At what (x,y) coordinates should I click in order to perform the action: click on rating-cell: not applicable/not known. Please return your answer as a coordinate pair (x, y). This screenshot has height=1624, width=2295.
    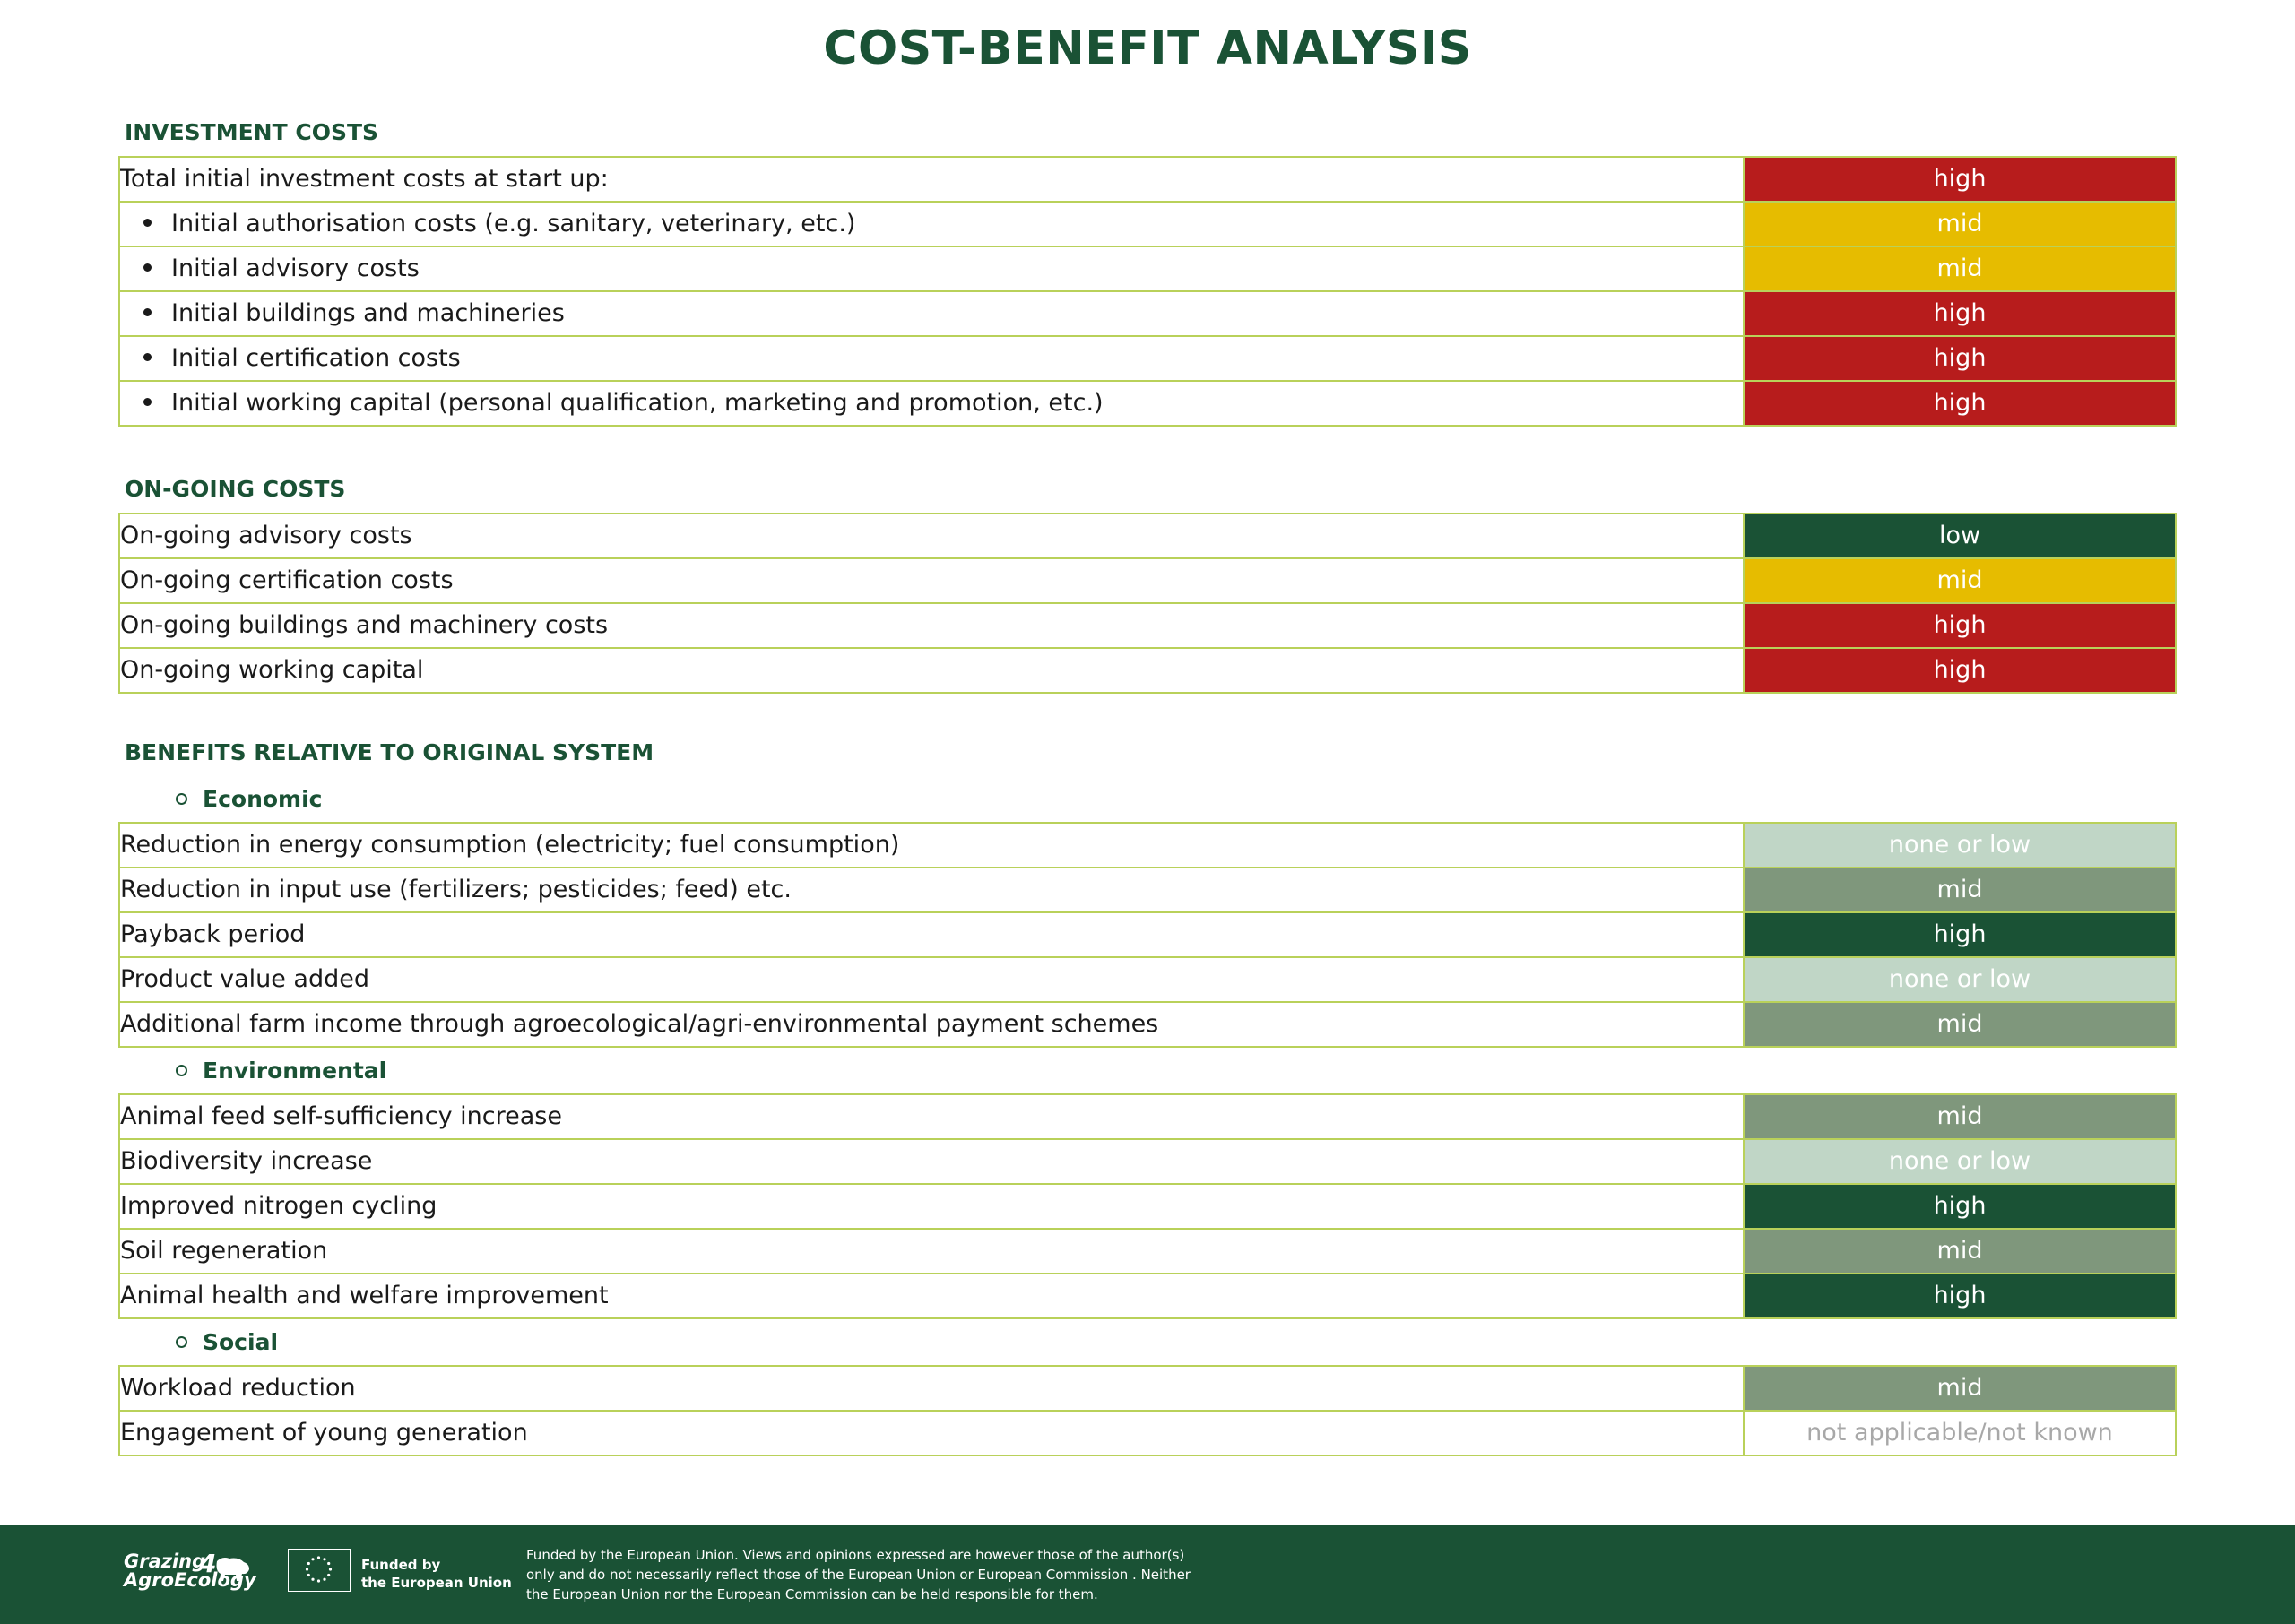
    Looking at the image, I should click on (1960, 1433).